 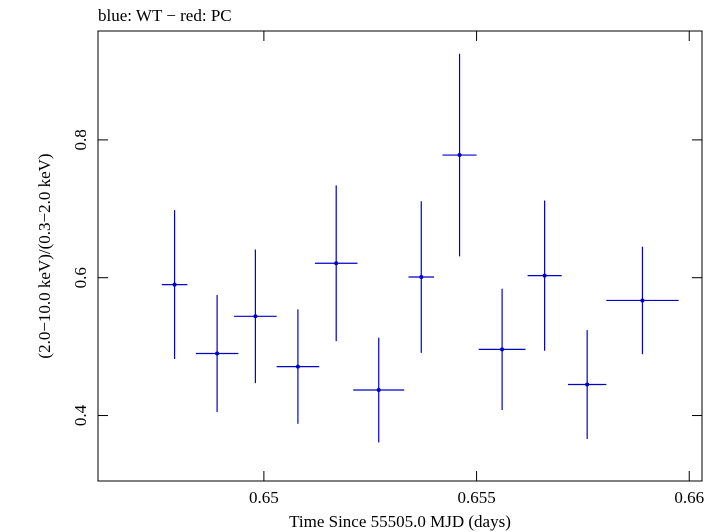 What do you see at coordinates (689, 497) in the screenshot?
I see `x-tick-label: 0.66` at bounding box center [689, 497].